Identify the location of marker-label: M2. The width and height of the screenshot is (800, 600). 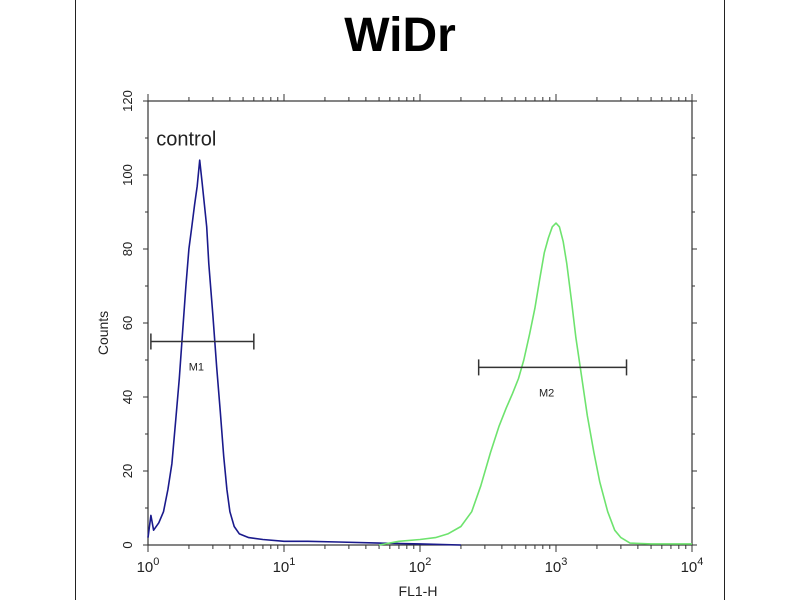
(546, 393).